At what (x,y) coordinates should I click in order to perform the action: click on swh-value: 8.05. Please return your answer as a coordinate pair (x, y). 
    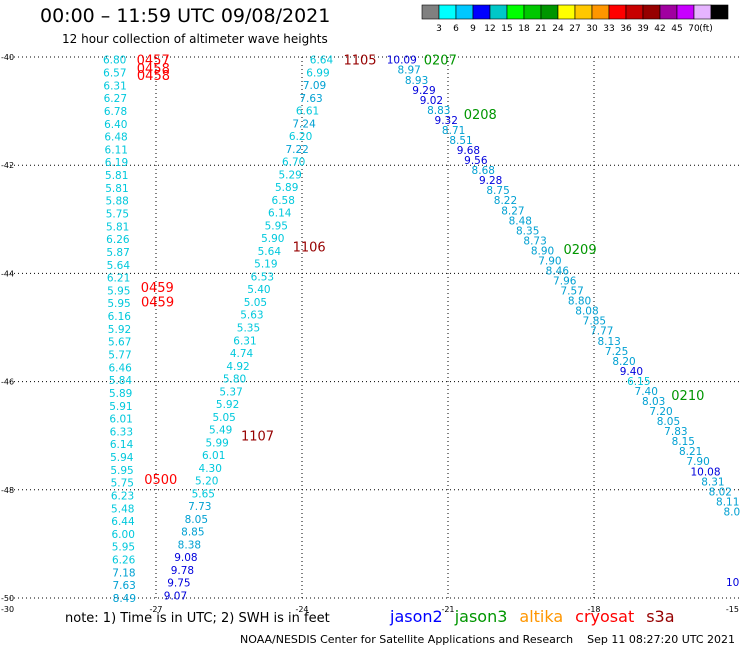
    Looking at the image, I should click on (668, 422).